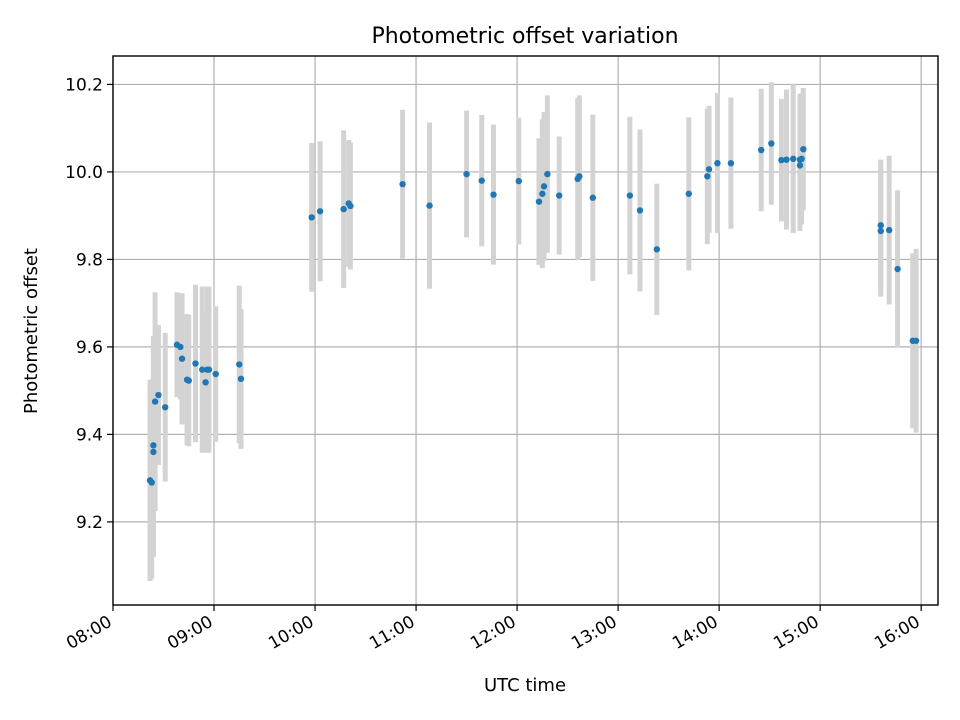 Image resolution: width=960 pixels, height=720 pixels. I want to click on x-tick-label: 08:00, so click(89, 633).